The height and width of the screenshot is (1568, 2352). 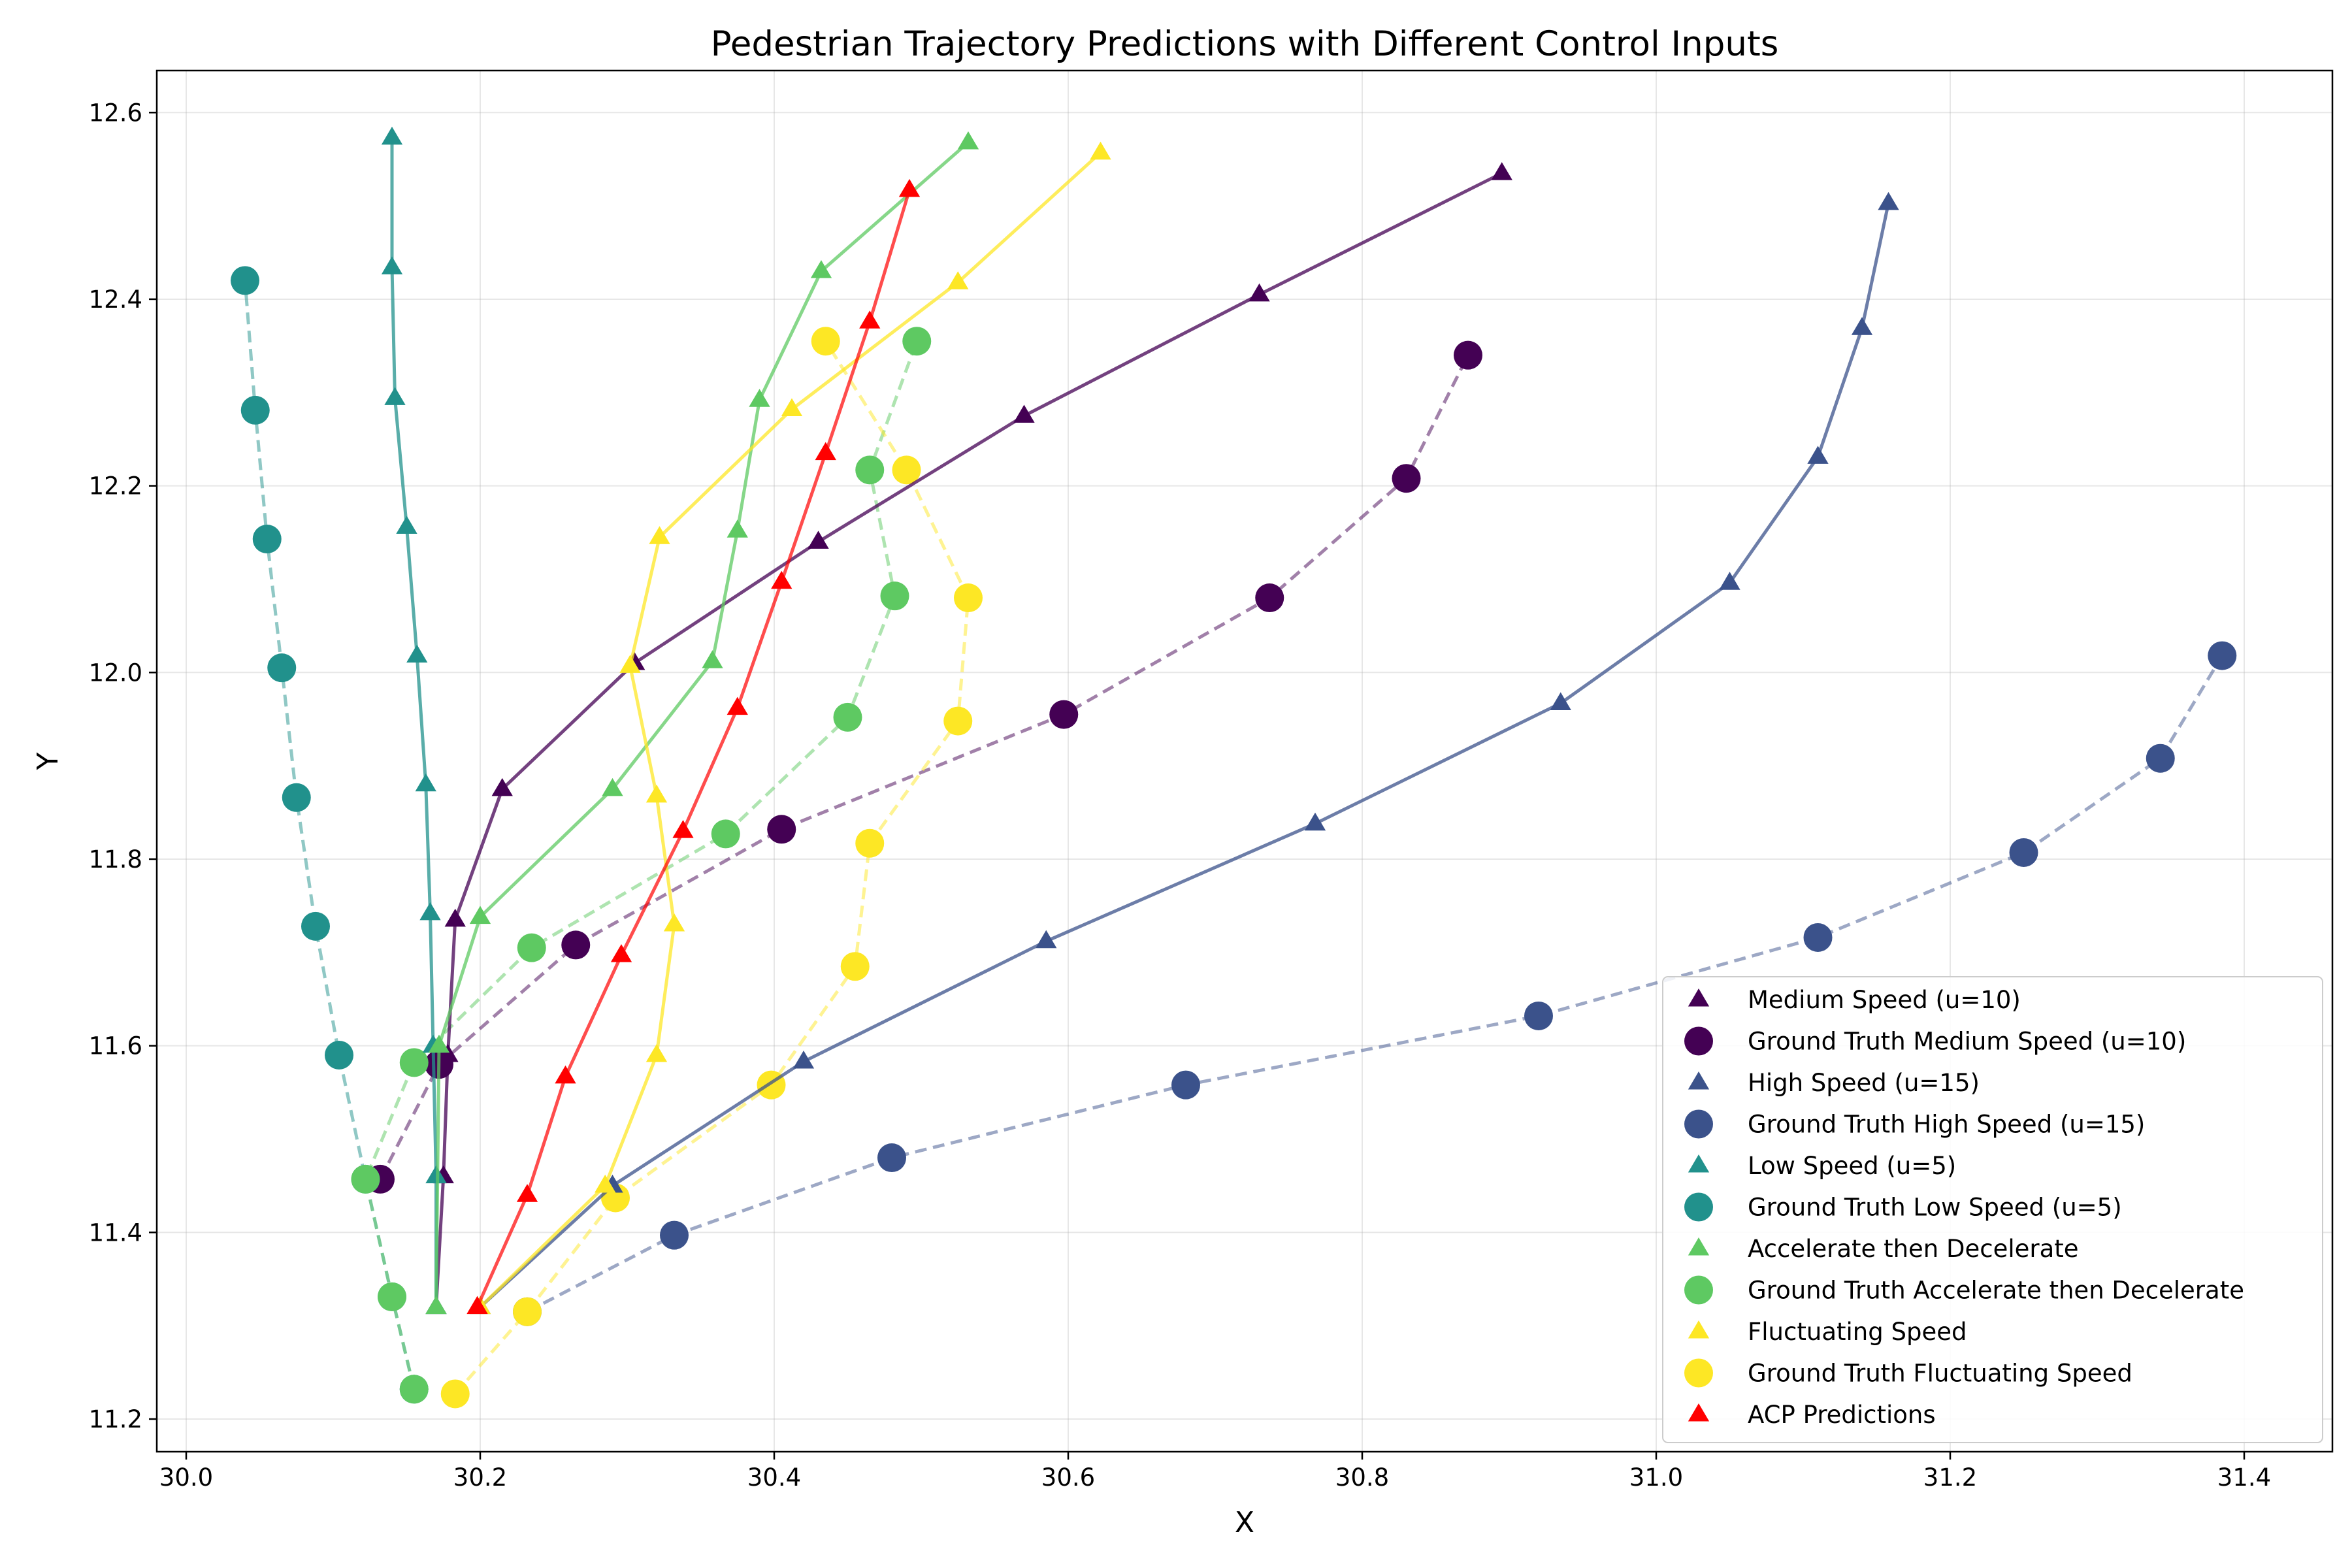 What do you see at coordinates (1940, 1374) in the screenshot?
I see `legend-label: Ground Truth Fluctuating Speed` at bounding box center [1940, 1374].